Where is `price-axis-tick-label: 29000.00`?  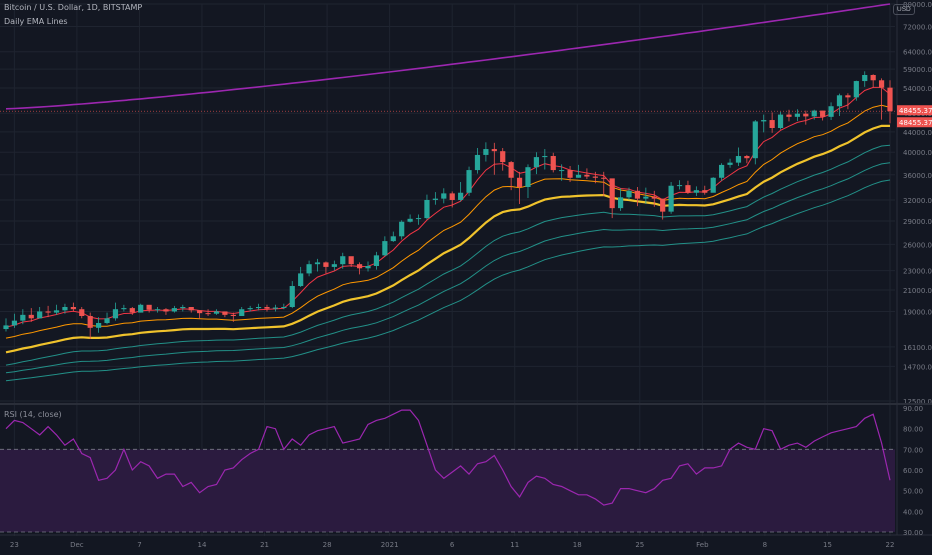 price-axis-tick-label: 29000.00 is located at coordinates (917, 222).